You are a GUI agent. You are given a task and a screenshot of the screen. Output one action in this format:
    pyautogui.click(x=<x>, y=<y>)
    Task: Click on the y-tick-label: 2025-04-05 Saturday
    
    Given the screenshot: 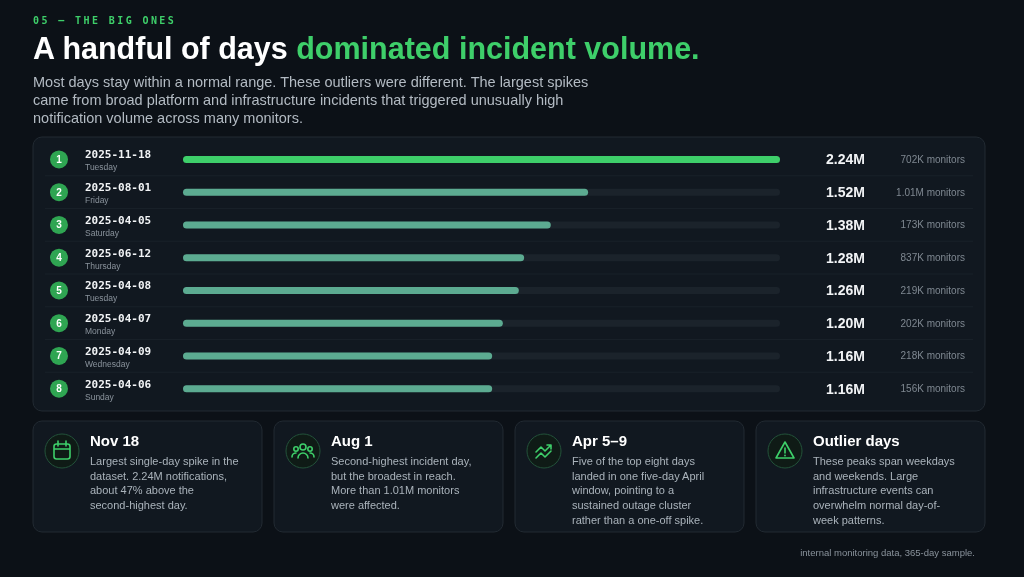 What is the action you would take?
    pyautogui.click(x=118, y=225)
    